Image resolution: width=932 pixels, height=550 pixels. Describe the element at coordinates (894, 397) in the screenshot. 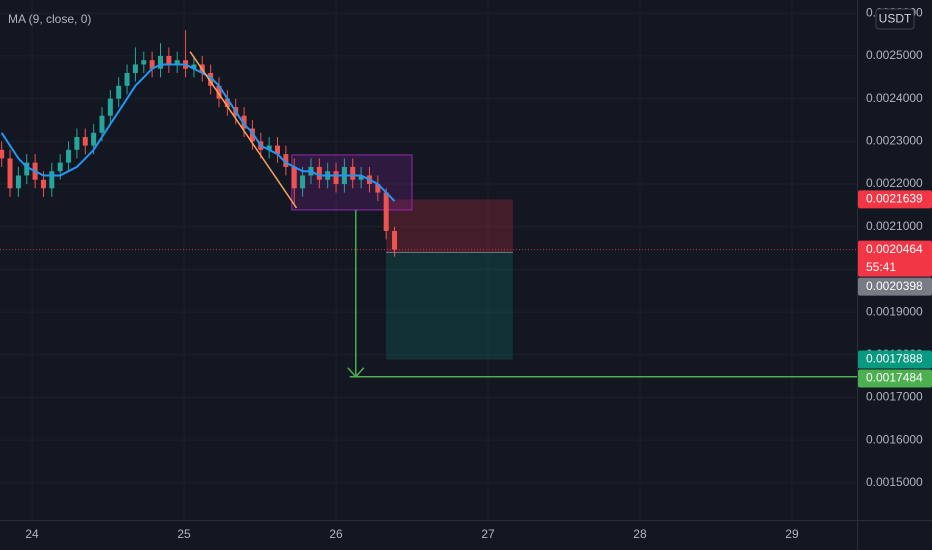

I see `y-tick-label: 0.0017000` at that location.